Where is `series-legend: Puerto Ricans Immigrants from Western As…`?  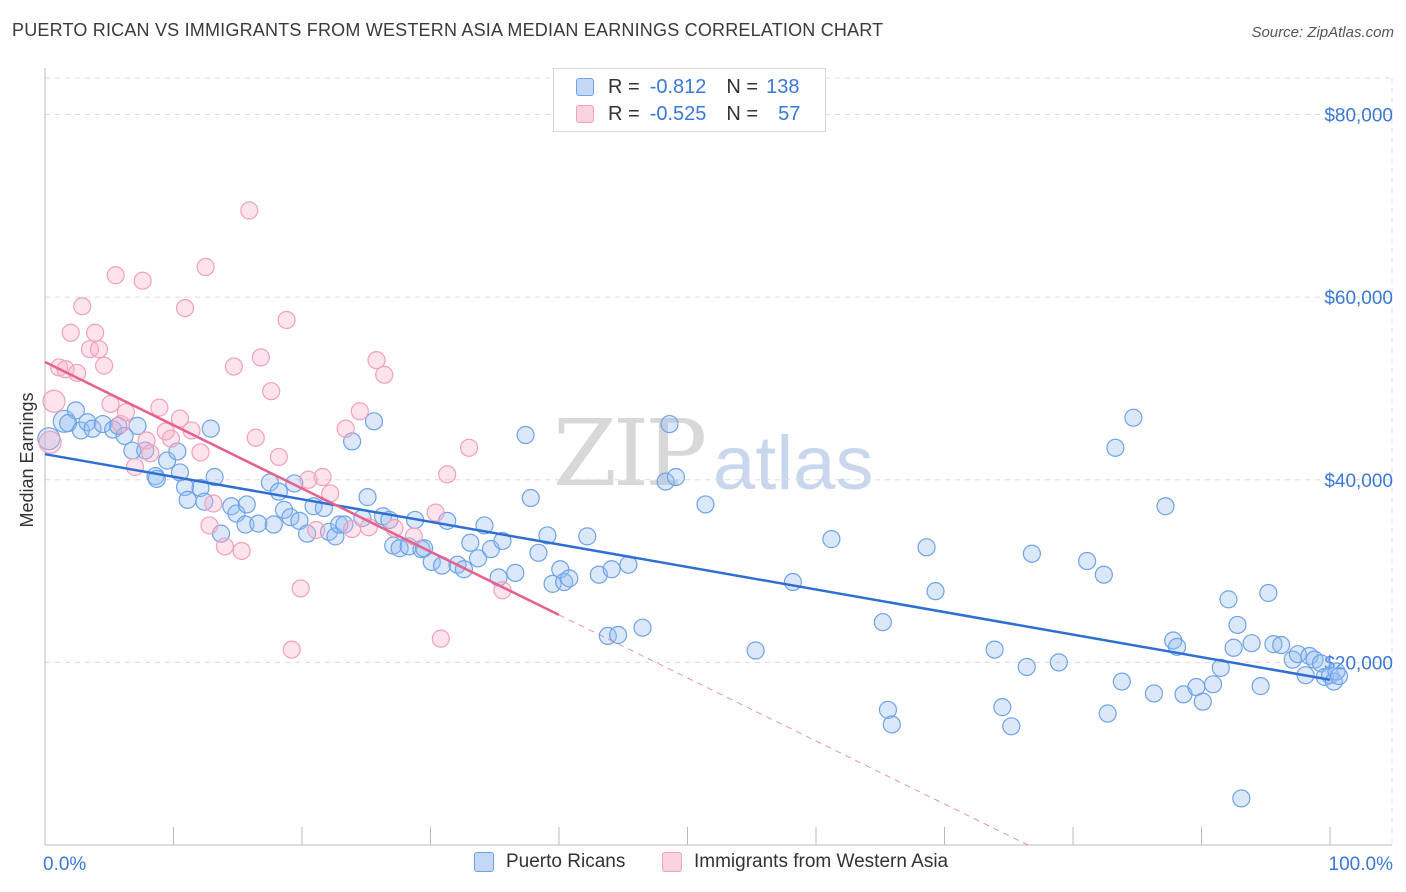
series-legend: Puerto Ricans Immigrants from Western As… is located at coordinates (703, 865).